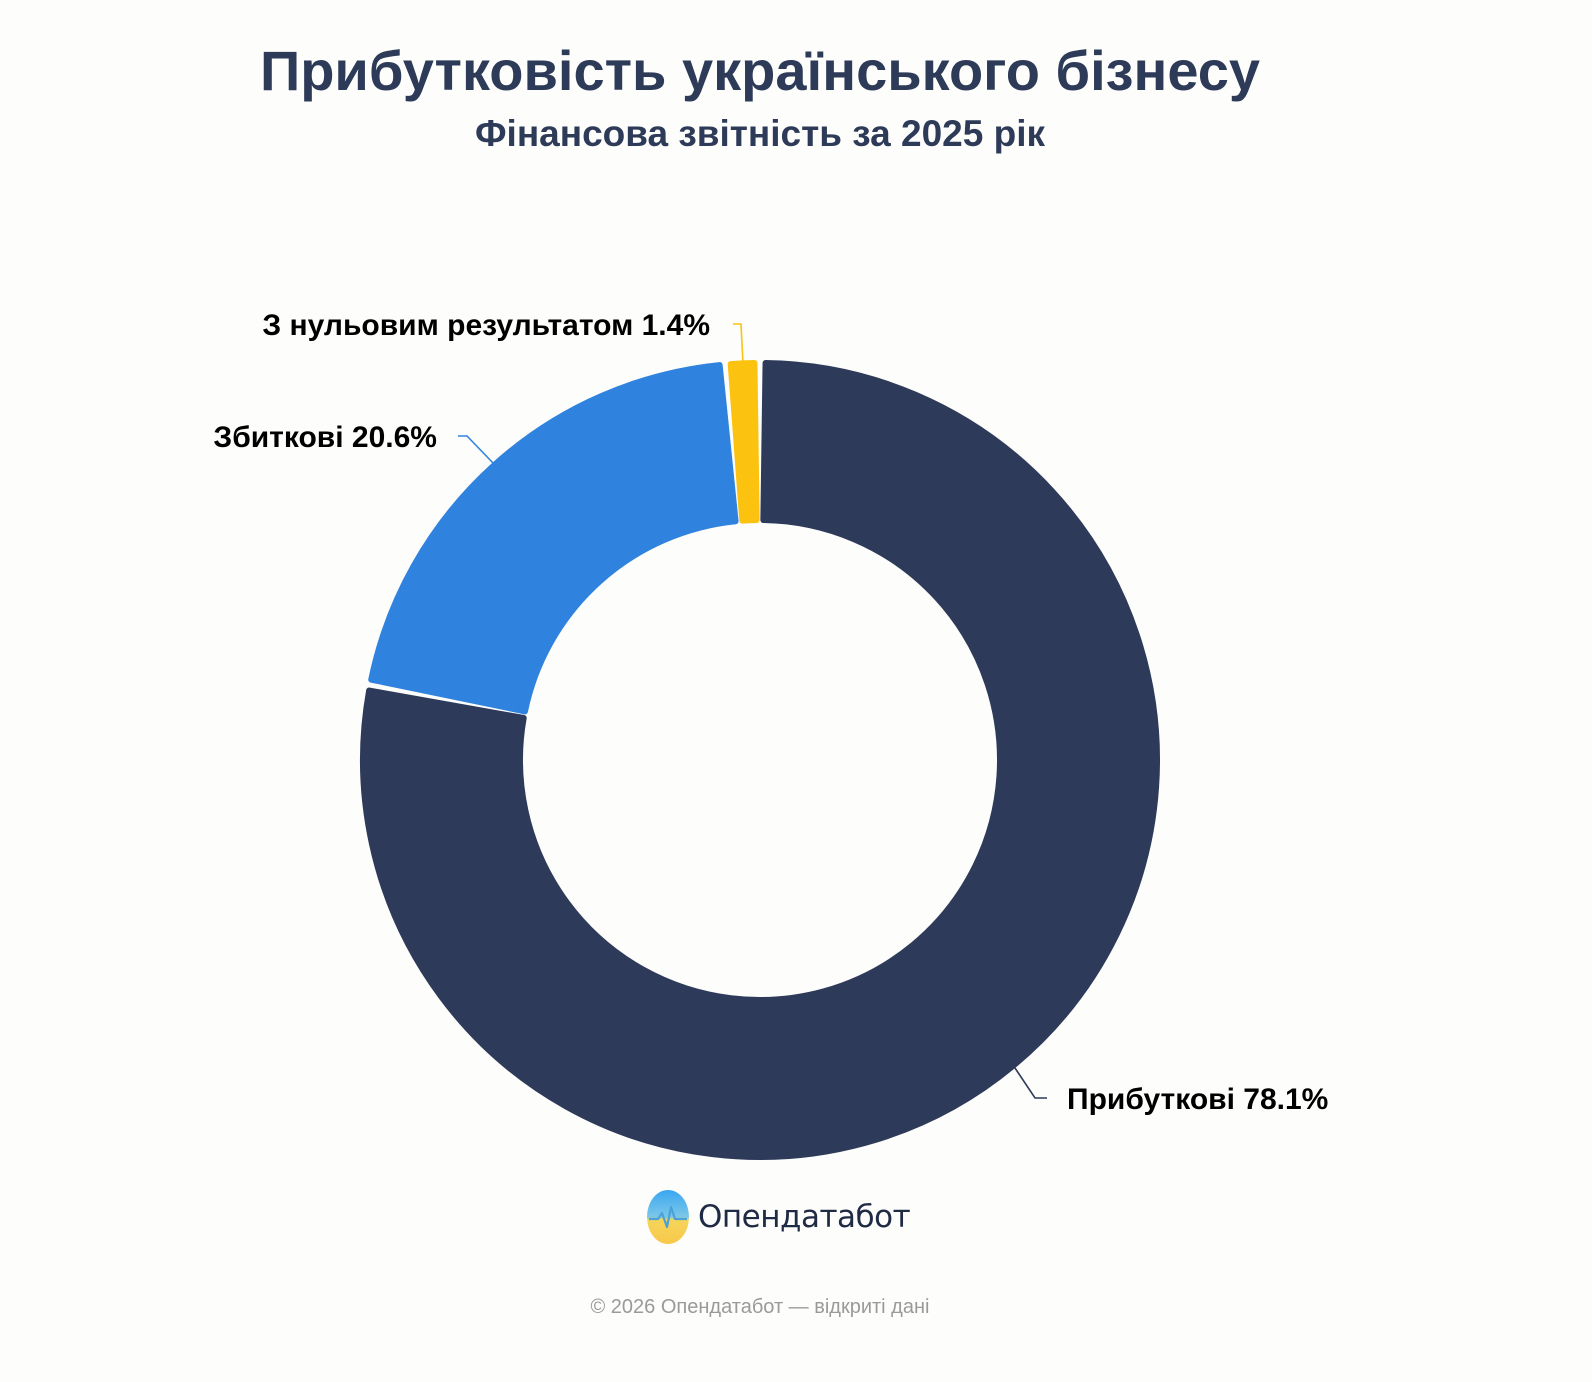  What do you see at coordinates (760, 1307) in the screenshot?
I see `footer-copyright: © 2026 Опендатабот — відкриті дані` at bounding box center [760, 1307].